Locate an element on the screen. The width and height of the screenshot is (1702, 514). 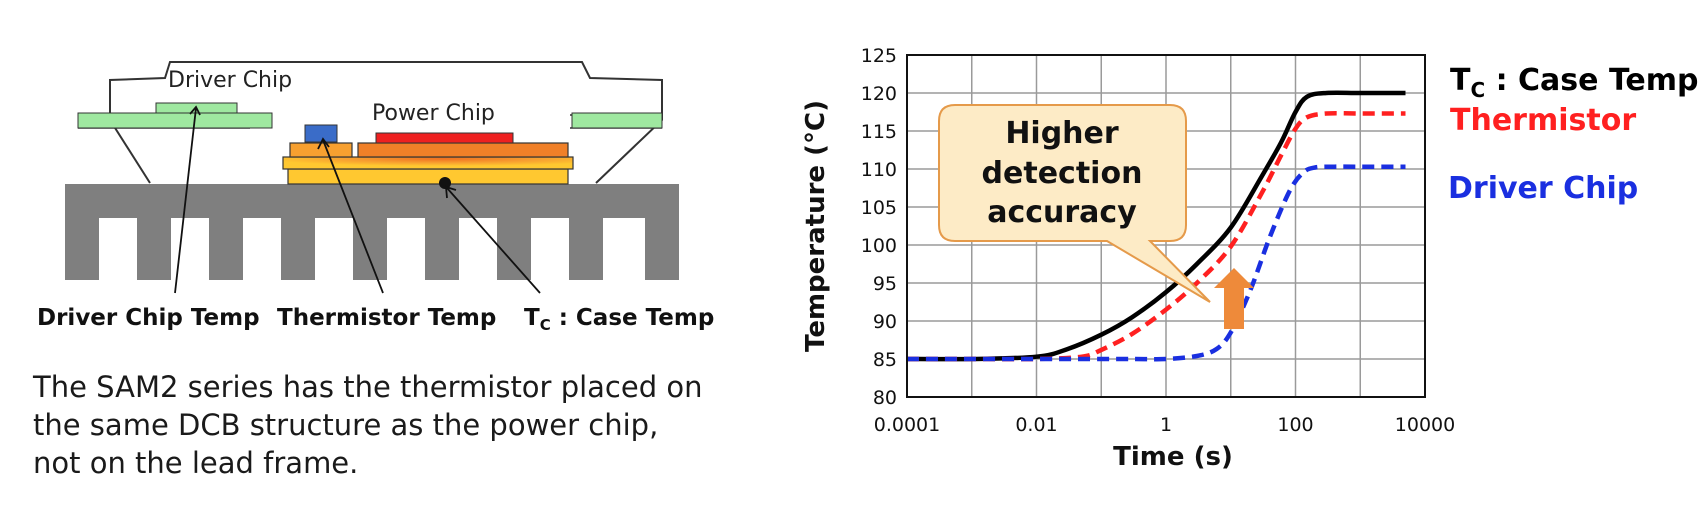
case-temp-label: TC : Case Temp is located at coordinates (619, 319).